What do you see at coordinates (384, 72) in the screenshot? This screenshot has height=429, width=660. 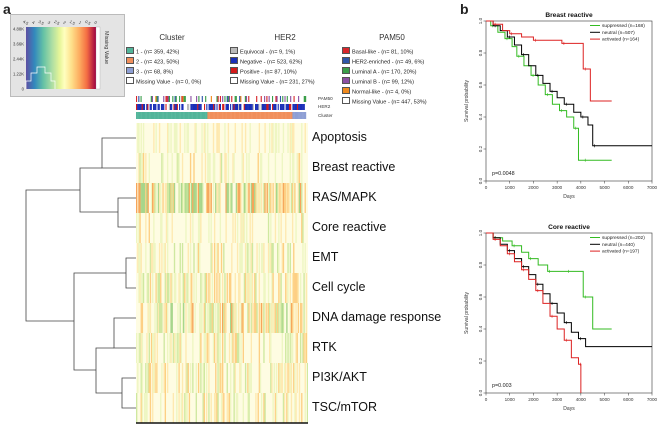 I see `pam50-legend-label: Luminal A - (n= 170, 20%)` at bounding box center [384, 72].